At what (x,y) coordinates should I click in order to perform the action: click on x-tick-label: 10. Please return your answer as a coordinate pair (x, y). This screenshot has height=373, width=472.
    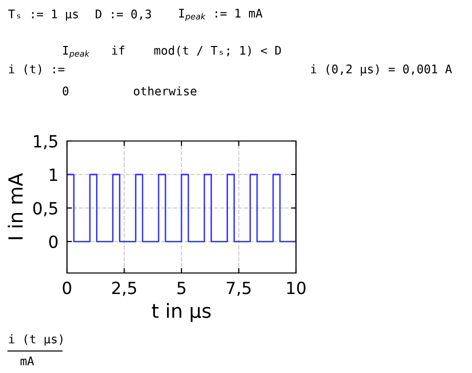
    Looking at the image, I should click on (296, 288).